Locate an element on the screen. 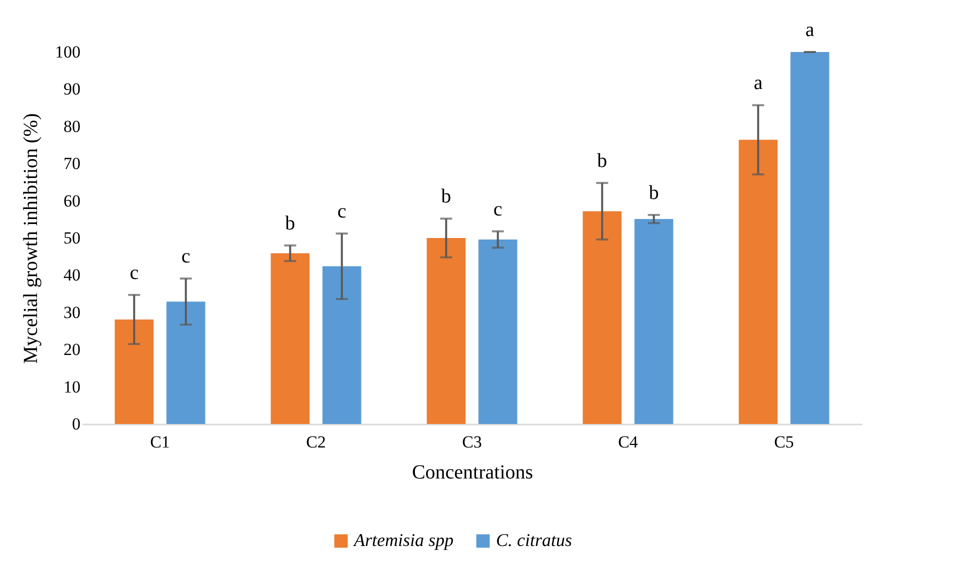  y-tick-label: 40 is located at coordinates (72, 275).